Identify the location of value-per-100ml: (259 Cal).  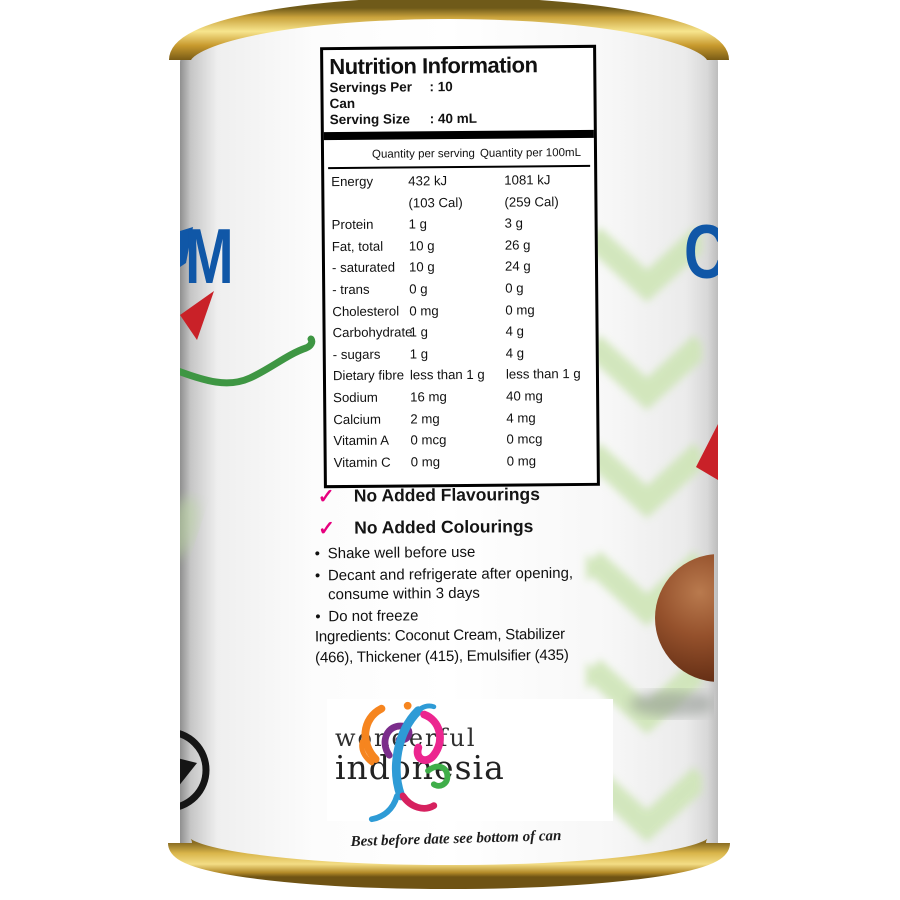
(531, 201).